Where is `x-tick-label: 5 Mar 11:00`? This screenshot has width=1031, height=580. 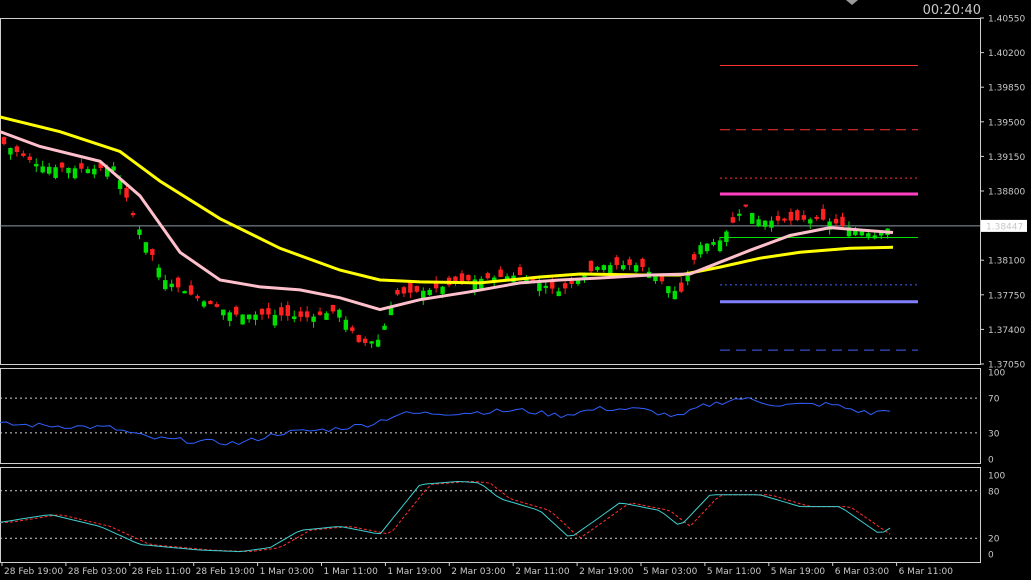
x-tick-label: 5 Mar 11:00 is located at coordinates (734, 572).